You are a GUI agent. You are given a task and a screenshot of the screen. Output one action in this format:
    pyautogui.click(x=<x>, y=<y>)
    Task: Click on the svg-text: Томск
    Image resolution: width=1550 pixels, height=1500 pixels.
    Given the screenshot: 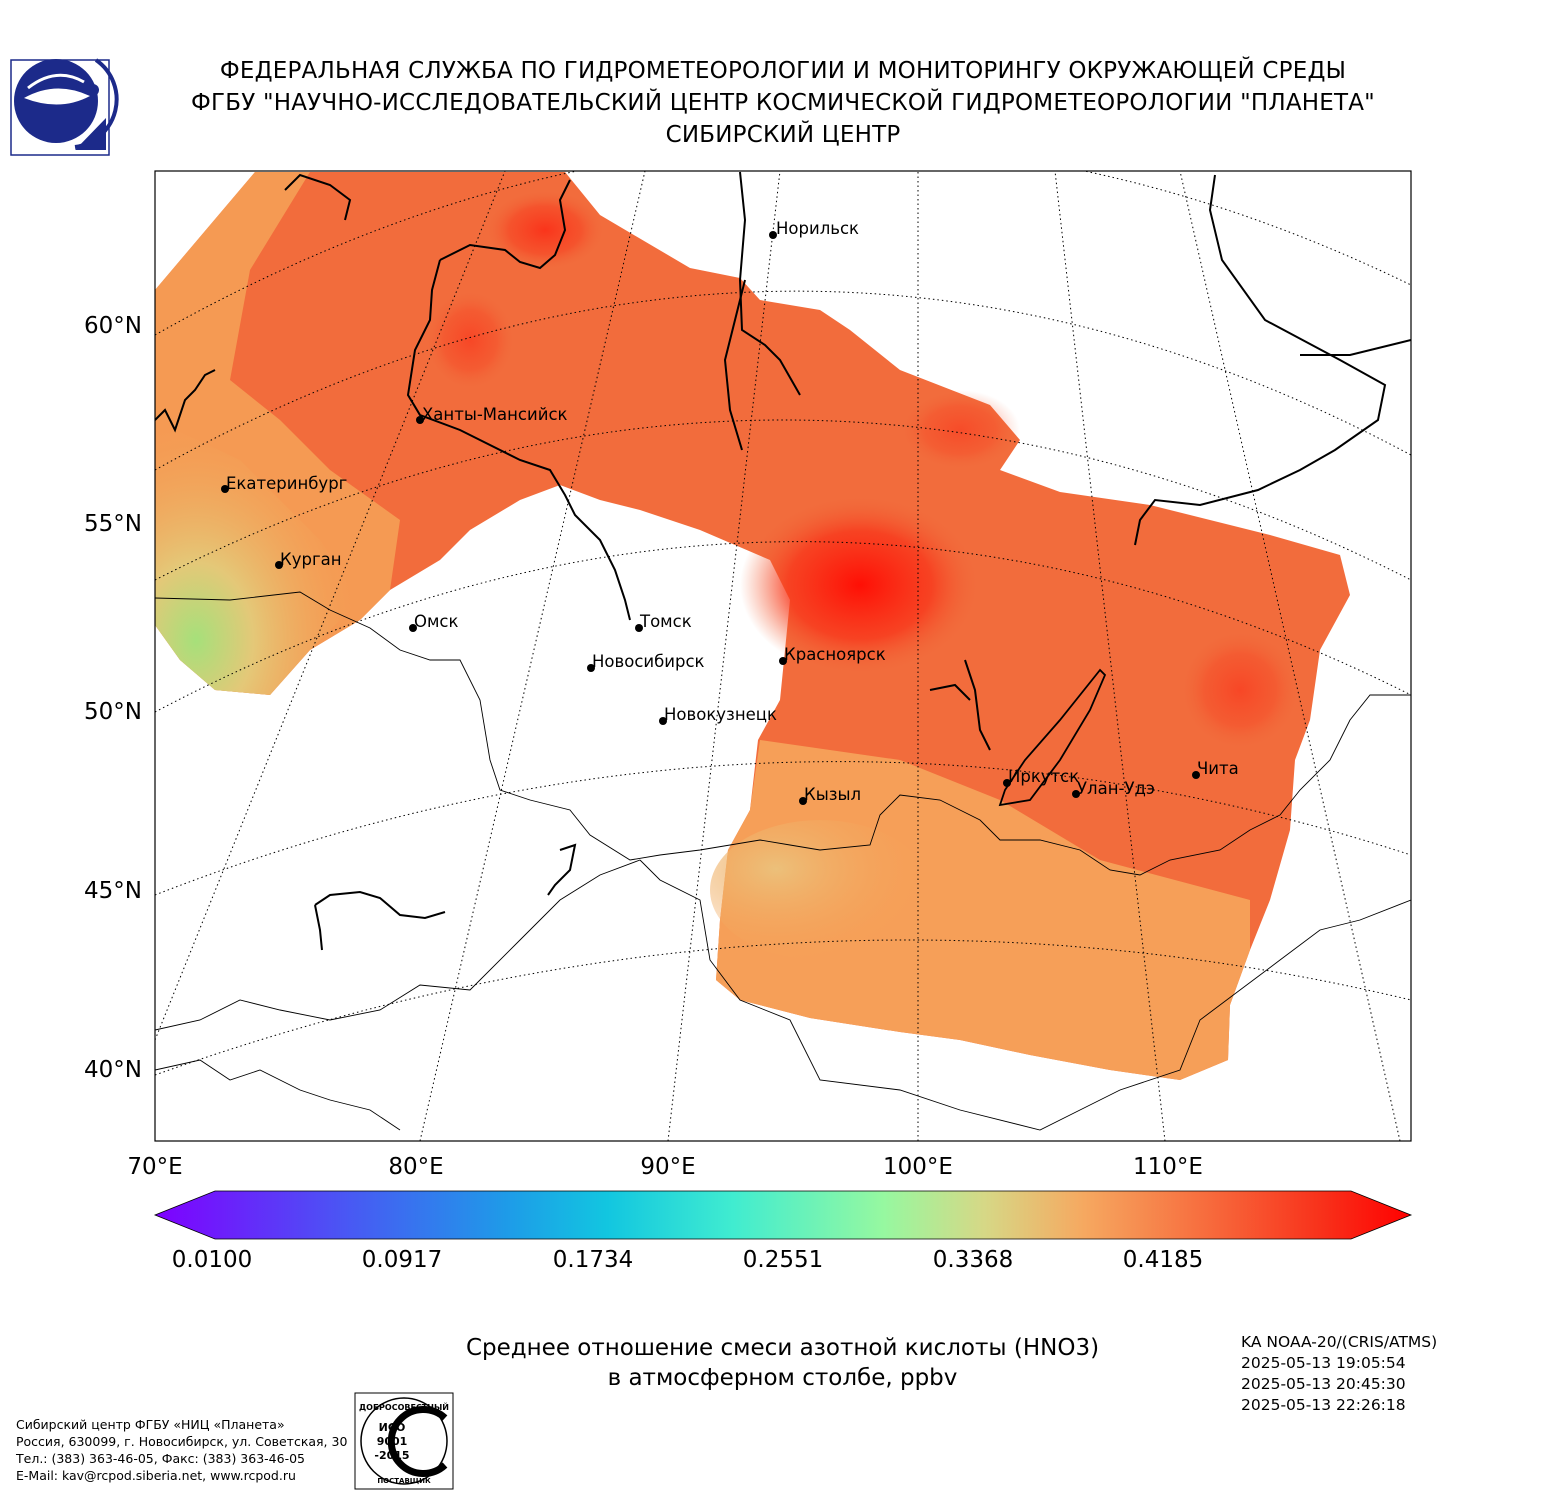 What is the action you would take?
    pyautogui.click(x=665, y=621)
    